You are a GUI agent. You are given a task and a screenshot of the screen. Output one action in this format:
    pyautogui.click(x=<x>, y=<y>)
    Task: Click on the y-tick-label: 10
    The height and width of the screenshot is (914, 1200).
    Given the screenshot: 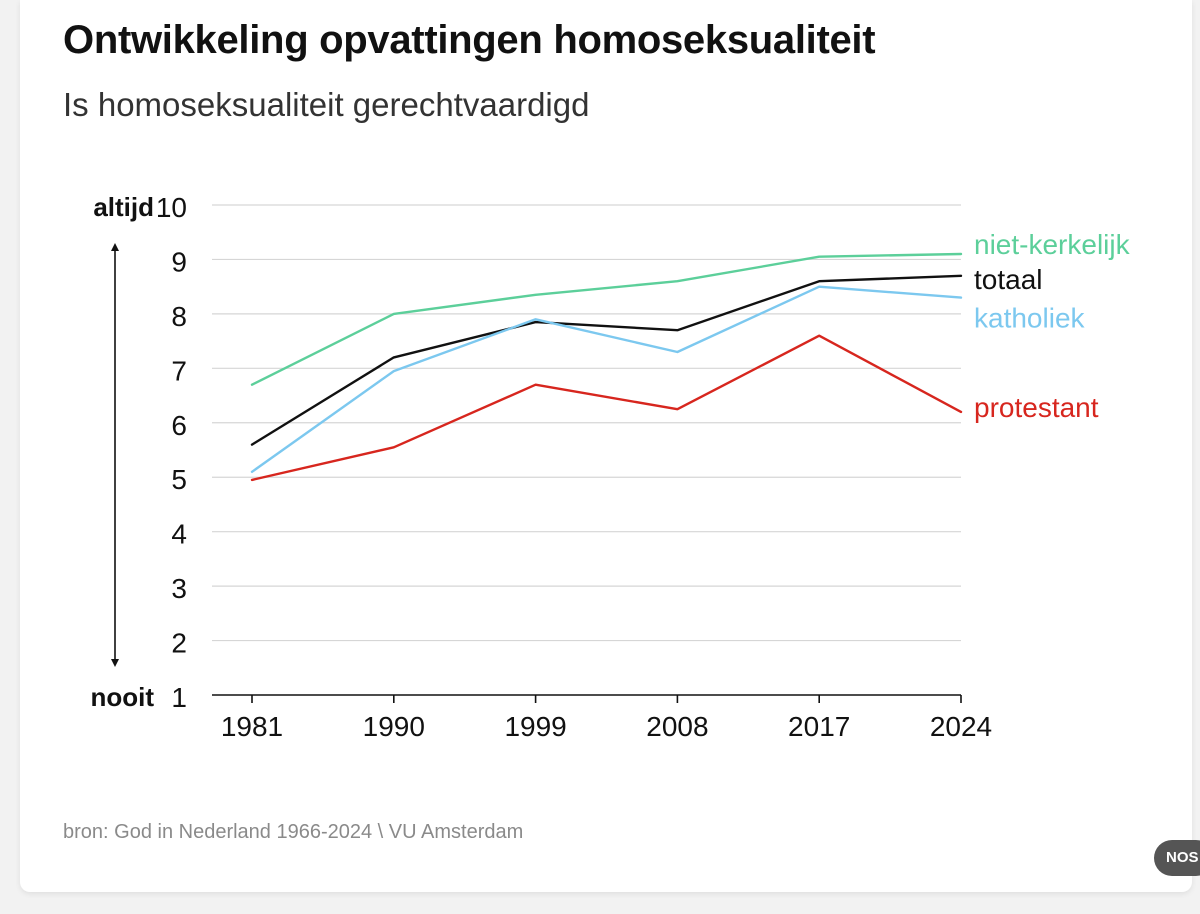 What is the action you would take?
    pyautogui.click(x=171, y=207)
    